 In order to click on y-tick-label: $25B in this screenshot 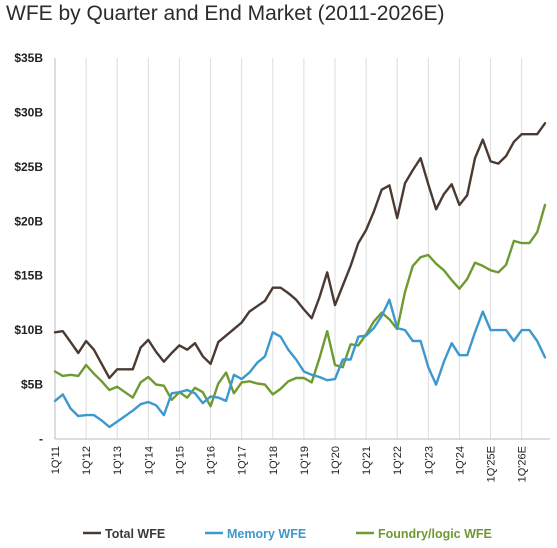, I will do `click(28, 167)`.